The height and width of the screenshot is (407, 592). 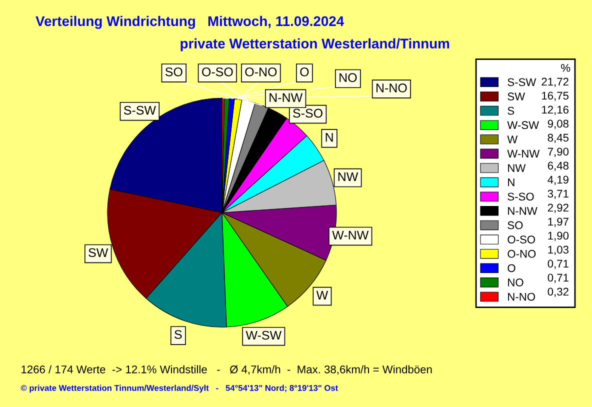 What do you see at coordinates (558, 166) in the screenshot?
I see `data-label: 6,48` at bounding box center [558, 166].